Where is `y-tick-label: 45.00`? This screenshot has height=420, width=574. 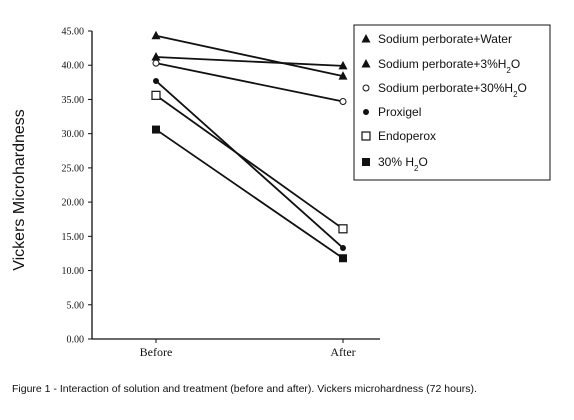
y-tick-label: 45.00 is located at coordinates (73, 32).